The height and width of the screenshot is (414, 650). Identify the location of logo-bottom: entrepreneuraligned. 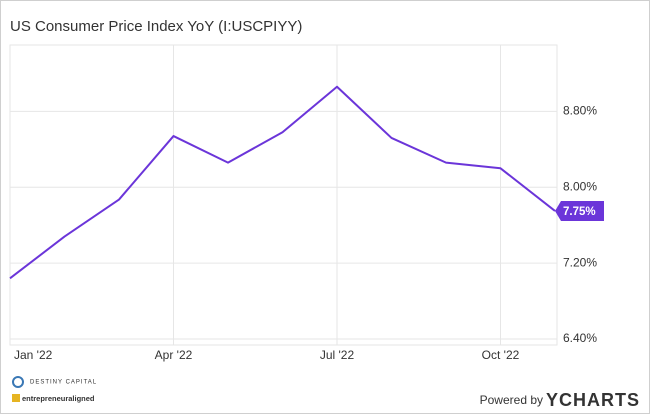
(58, 398).